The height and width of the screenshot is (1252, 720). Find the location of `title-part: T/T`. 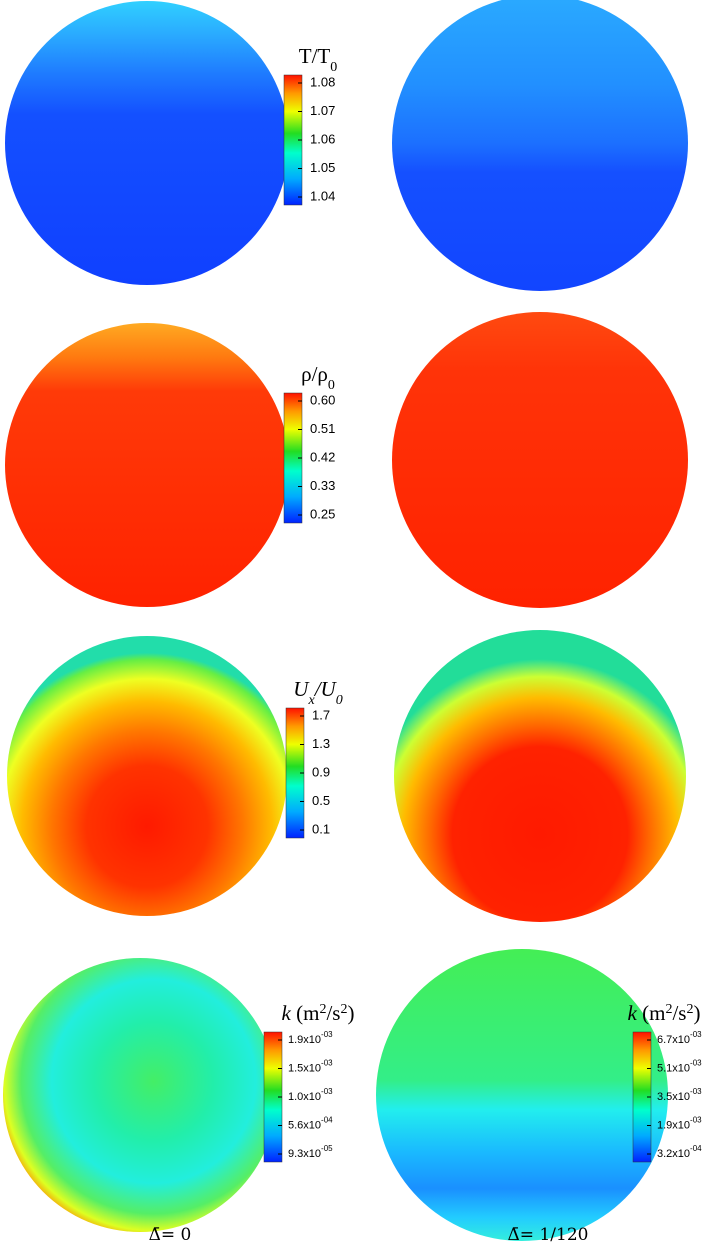

title-part: T/T is located at coordinates (315, 56).